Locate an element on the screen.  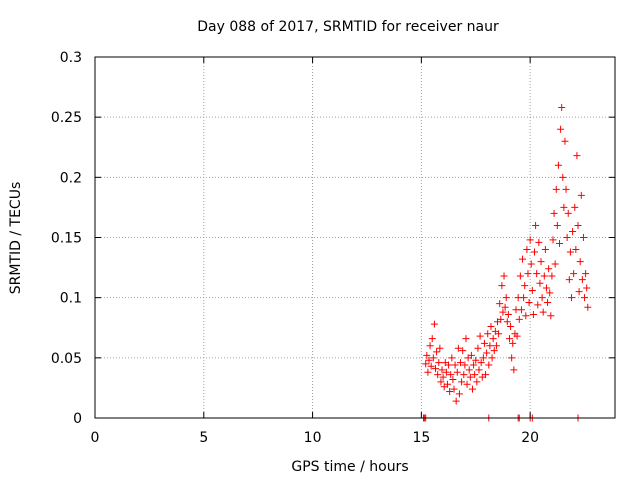
y-tick-label: 0.2 is located at coordinates (71, 178).